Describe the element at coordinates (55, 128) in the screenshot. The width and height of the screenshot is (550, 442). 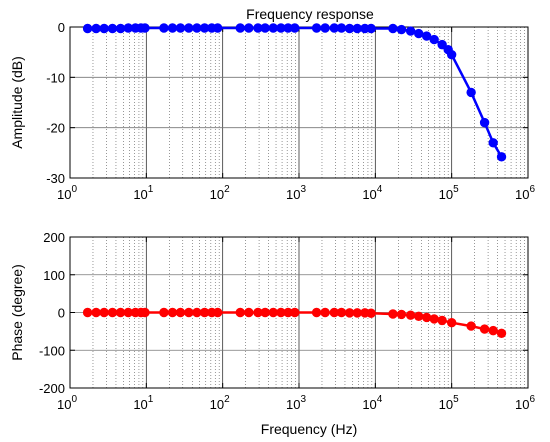
I see `y-tick-label: -20` at that location.